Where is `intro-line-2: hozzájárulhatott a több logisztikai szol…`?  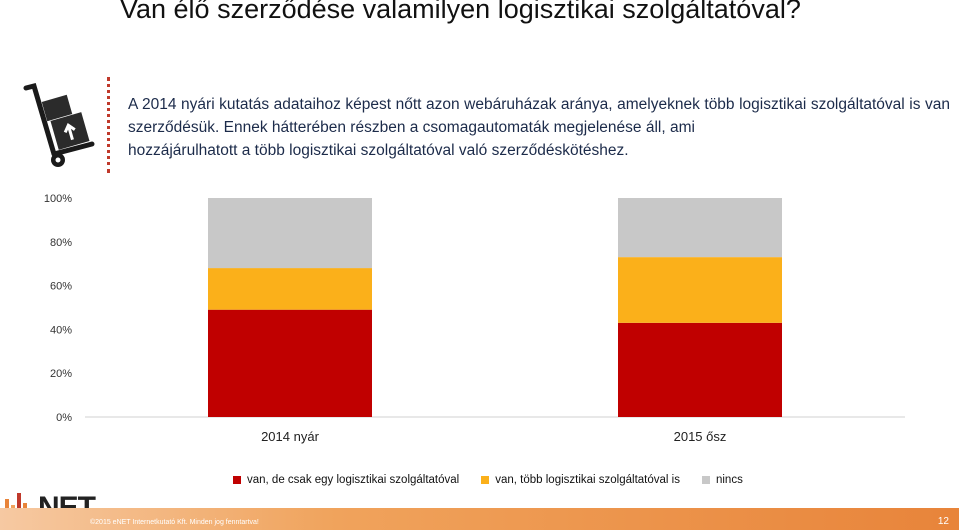
intro-line-2: hozzájárulhatott a több logisztikai szol… is located at coordinates (378, 150).